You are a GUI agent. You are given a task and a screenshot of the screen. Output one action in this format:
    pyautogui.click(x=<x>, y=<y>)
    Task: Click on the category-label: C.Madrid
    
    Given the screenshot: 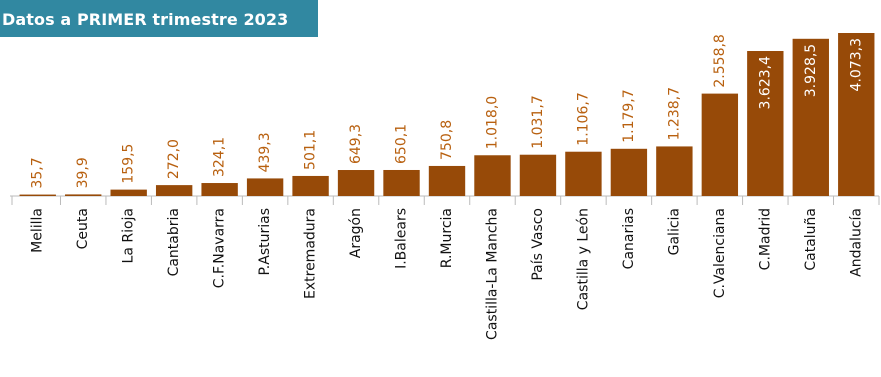 What is the action you would take?
    pyautogui.click(x=765, y=239)
    